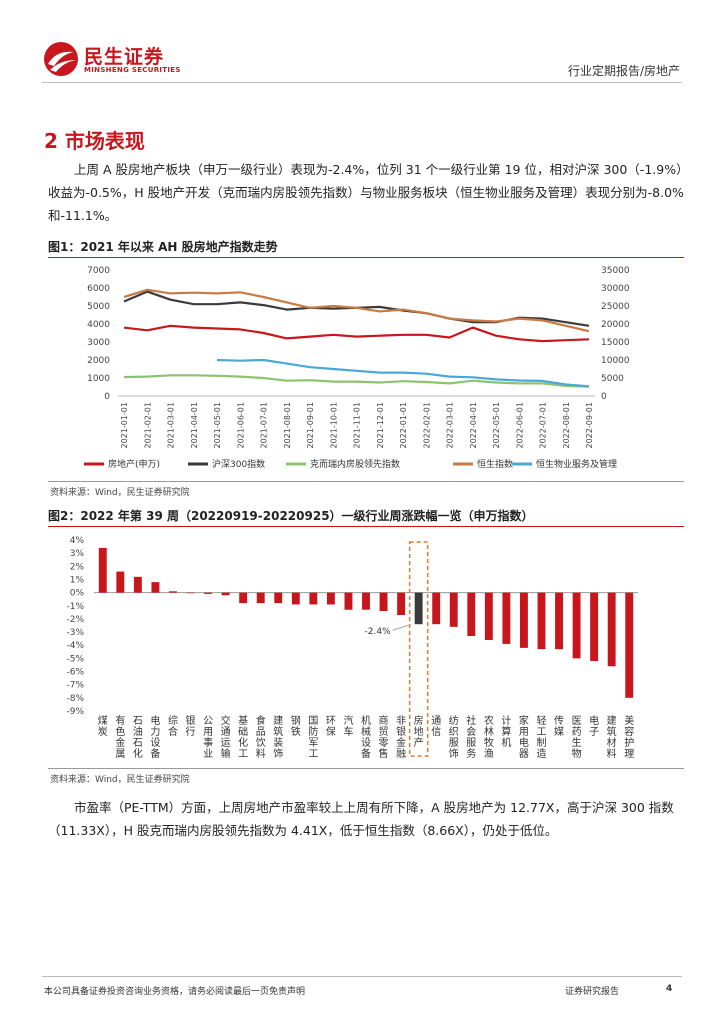  Describe the element at coordinates (401, 754) in the screenshot. I see `category-label: 融` at that location.